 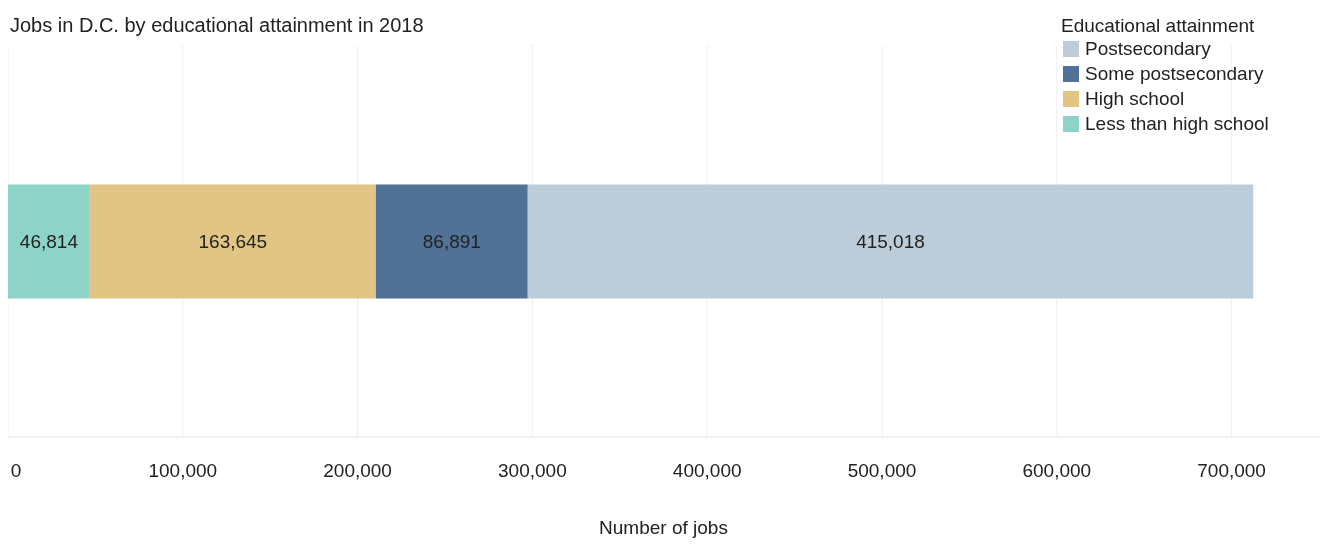 I want to click on data-label: 163,645, so click(x=233, y=242).